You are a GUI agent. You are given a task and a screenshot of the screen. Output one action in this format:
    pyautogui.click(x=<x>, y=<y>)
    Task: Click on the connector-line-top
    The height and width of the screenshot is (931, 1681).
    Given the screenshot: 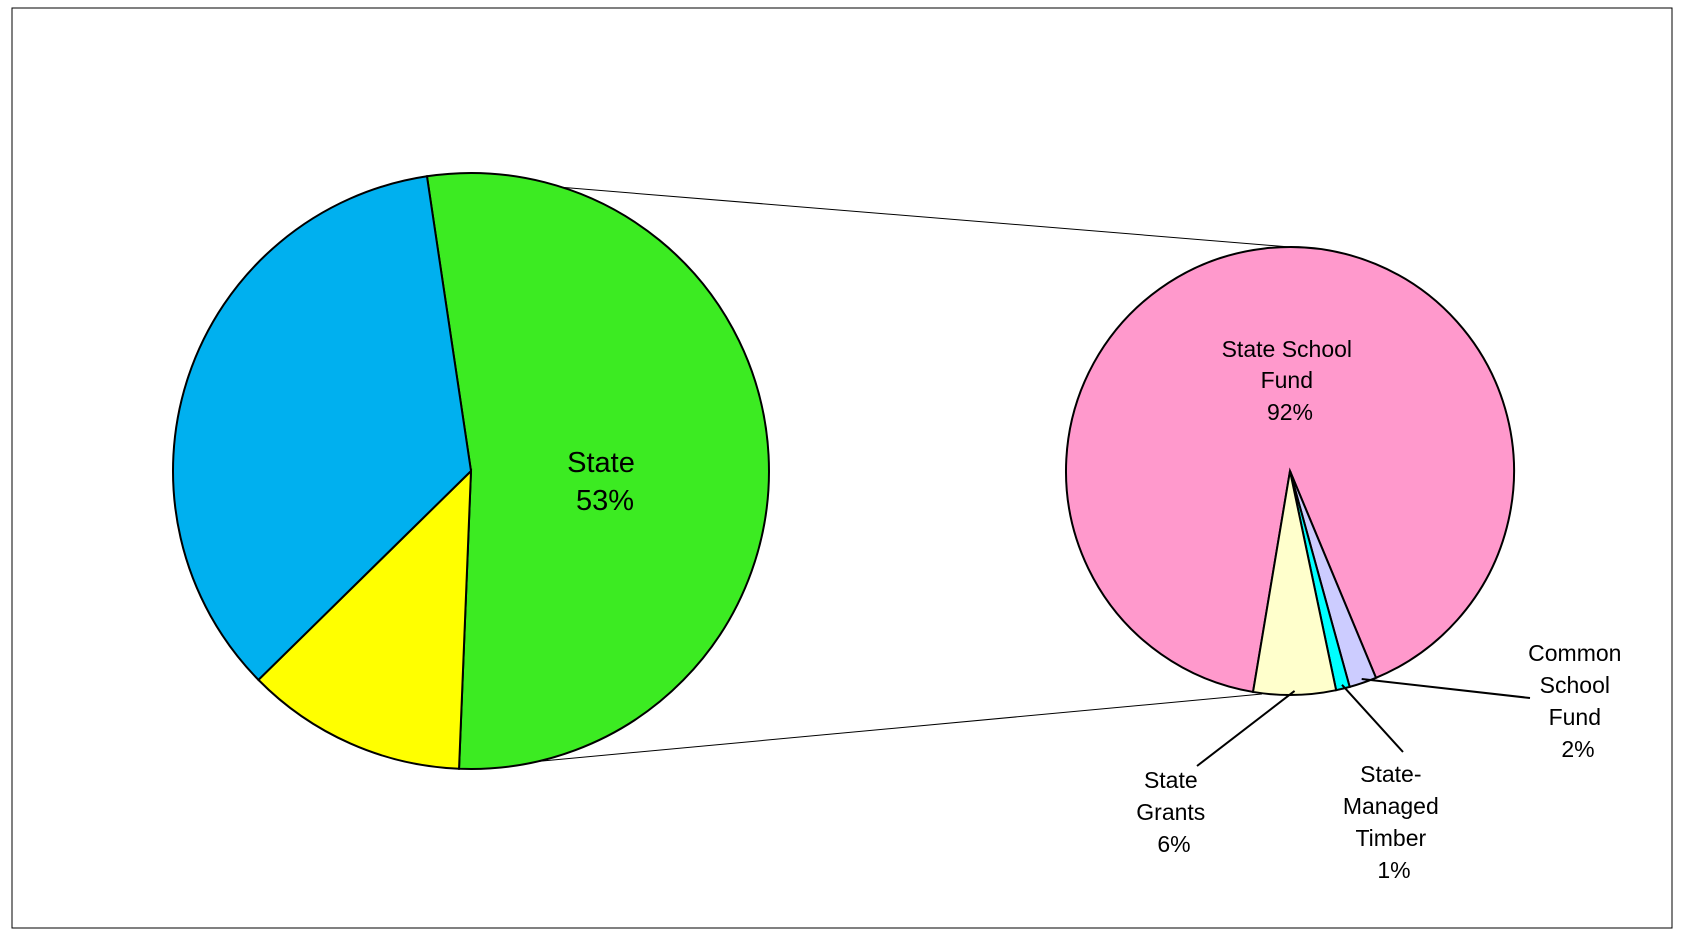 What is the action you would take?
    pyautogui.click(x=858, y=211)
    